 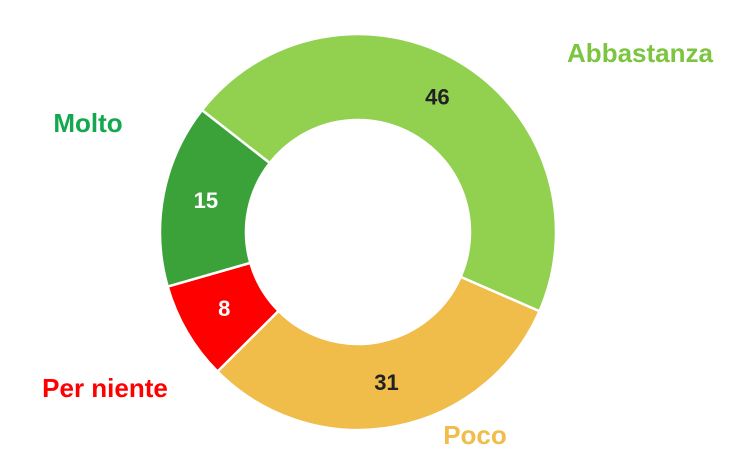 I want to click on data-label: 8, so click(x=224, y=308).